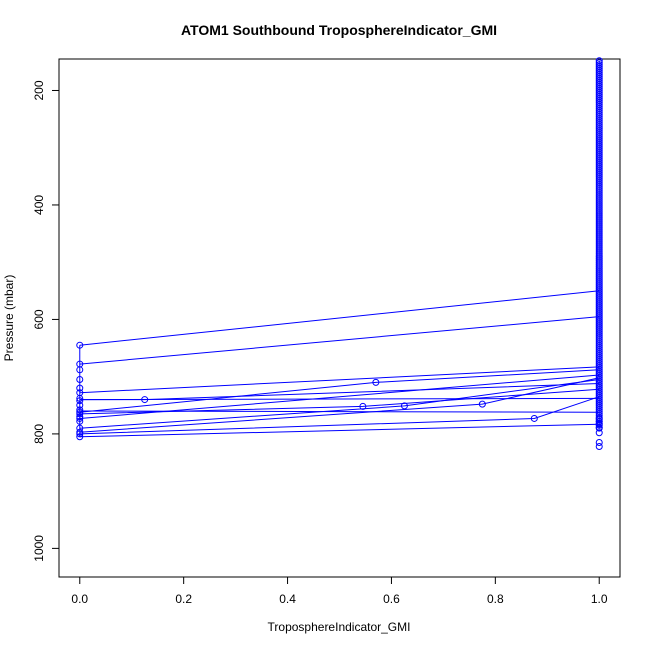 The width and height of the screenshot is (650, 650). What do you see at coordinates (339, 591) in the screenshot?
I see `x-axis: 0.0 0.2 0.4 0.6 0.8 1.0` at bounding box center [339, 591].